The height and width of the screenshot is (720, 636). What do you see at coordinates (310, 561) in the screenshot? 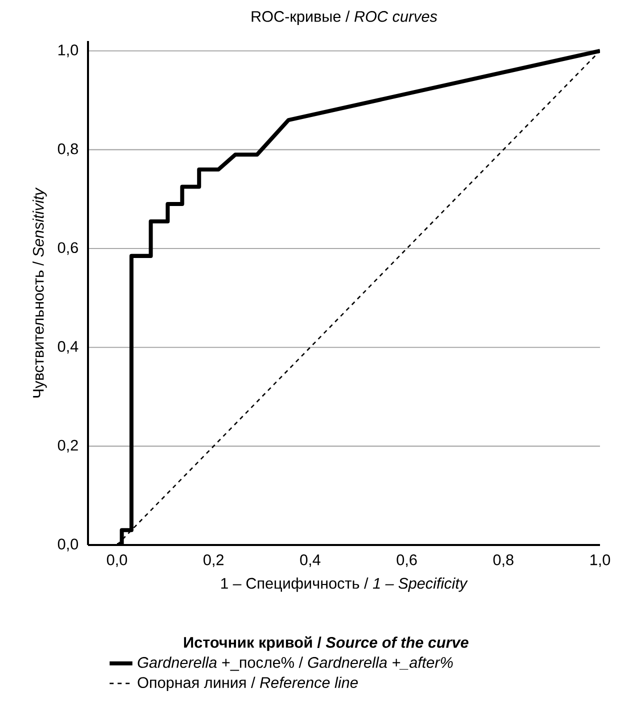
I see `x-tick-label: 0,4` at bounding box center [310, 561].